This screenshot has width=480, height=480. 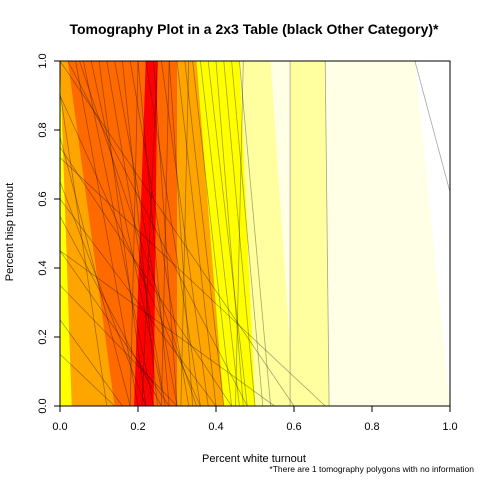 I want to click on y-tick-label: 0.6, so click(x=43, y=198).